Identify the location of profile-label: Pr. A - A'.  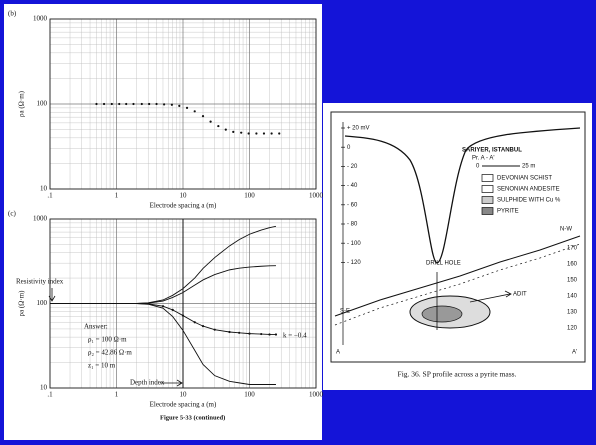
(483, 159).